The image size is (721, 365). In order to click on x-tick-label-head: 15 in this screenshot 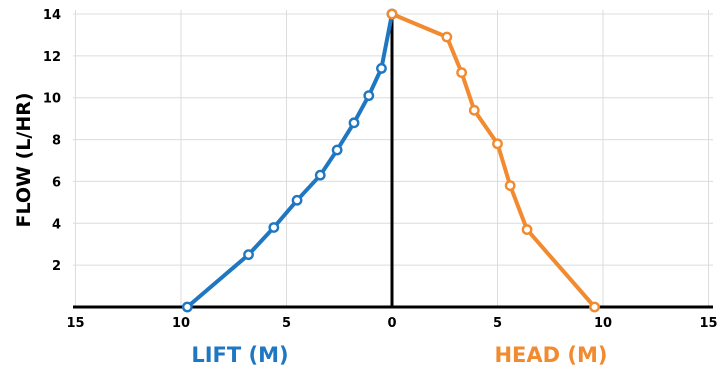, I will do `click(708, 323)`.